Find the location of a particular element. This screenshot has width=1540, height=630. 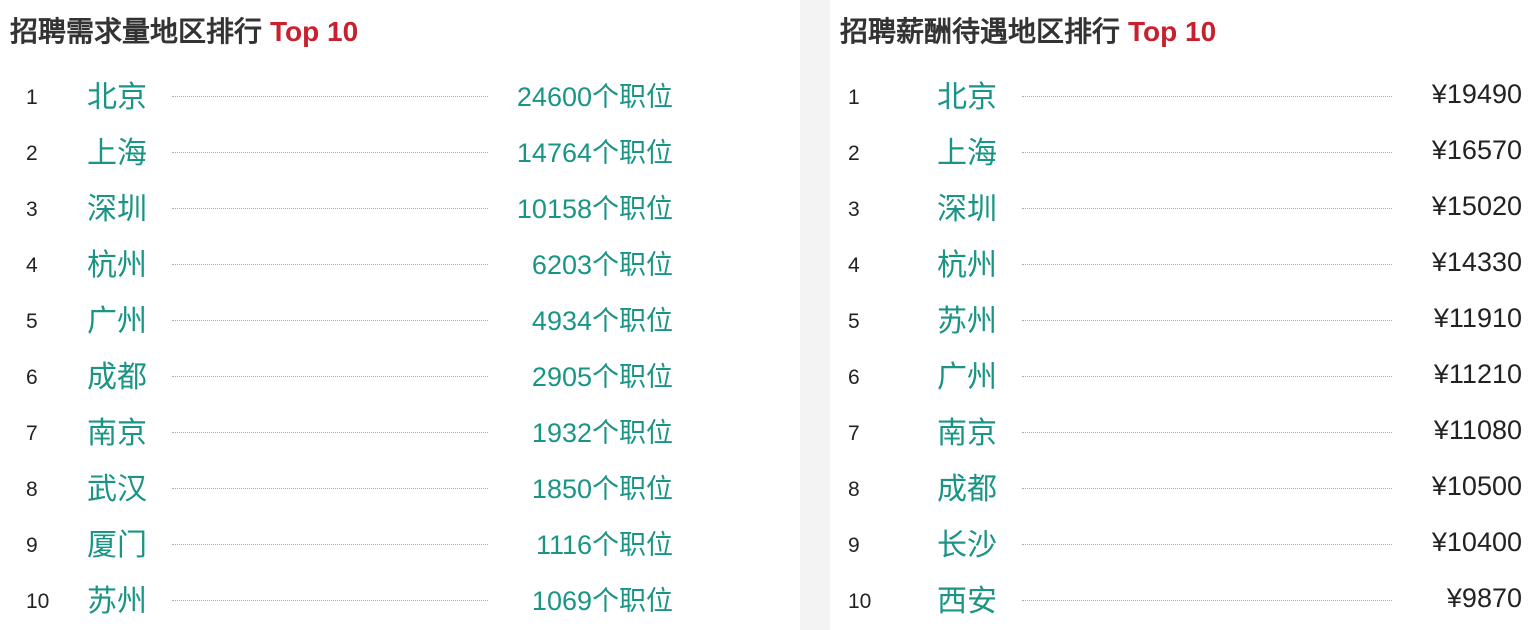

value: 1069个职位 is located at coordinates (602, 600).